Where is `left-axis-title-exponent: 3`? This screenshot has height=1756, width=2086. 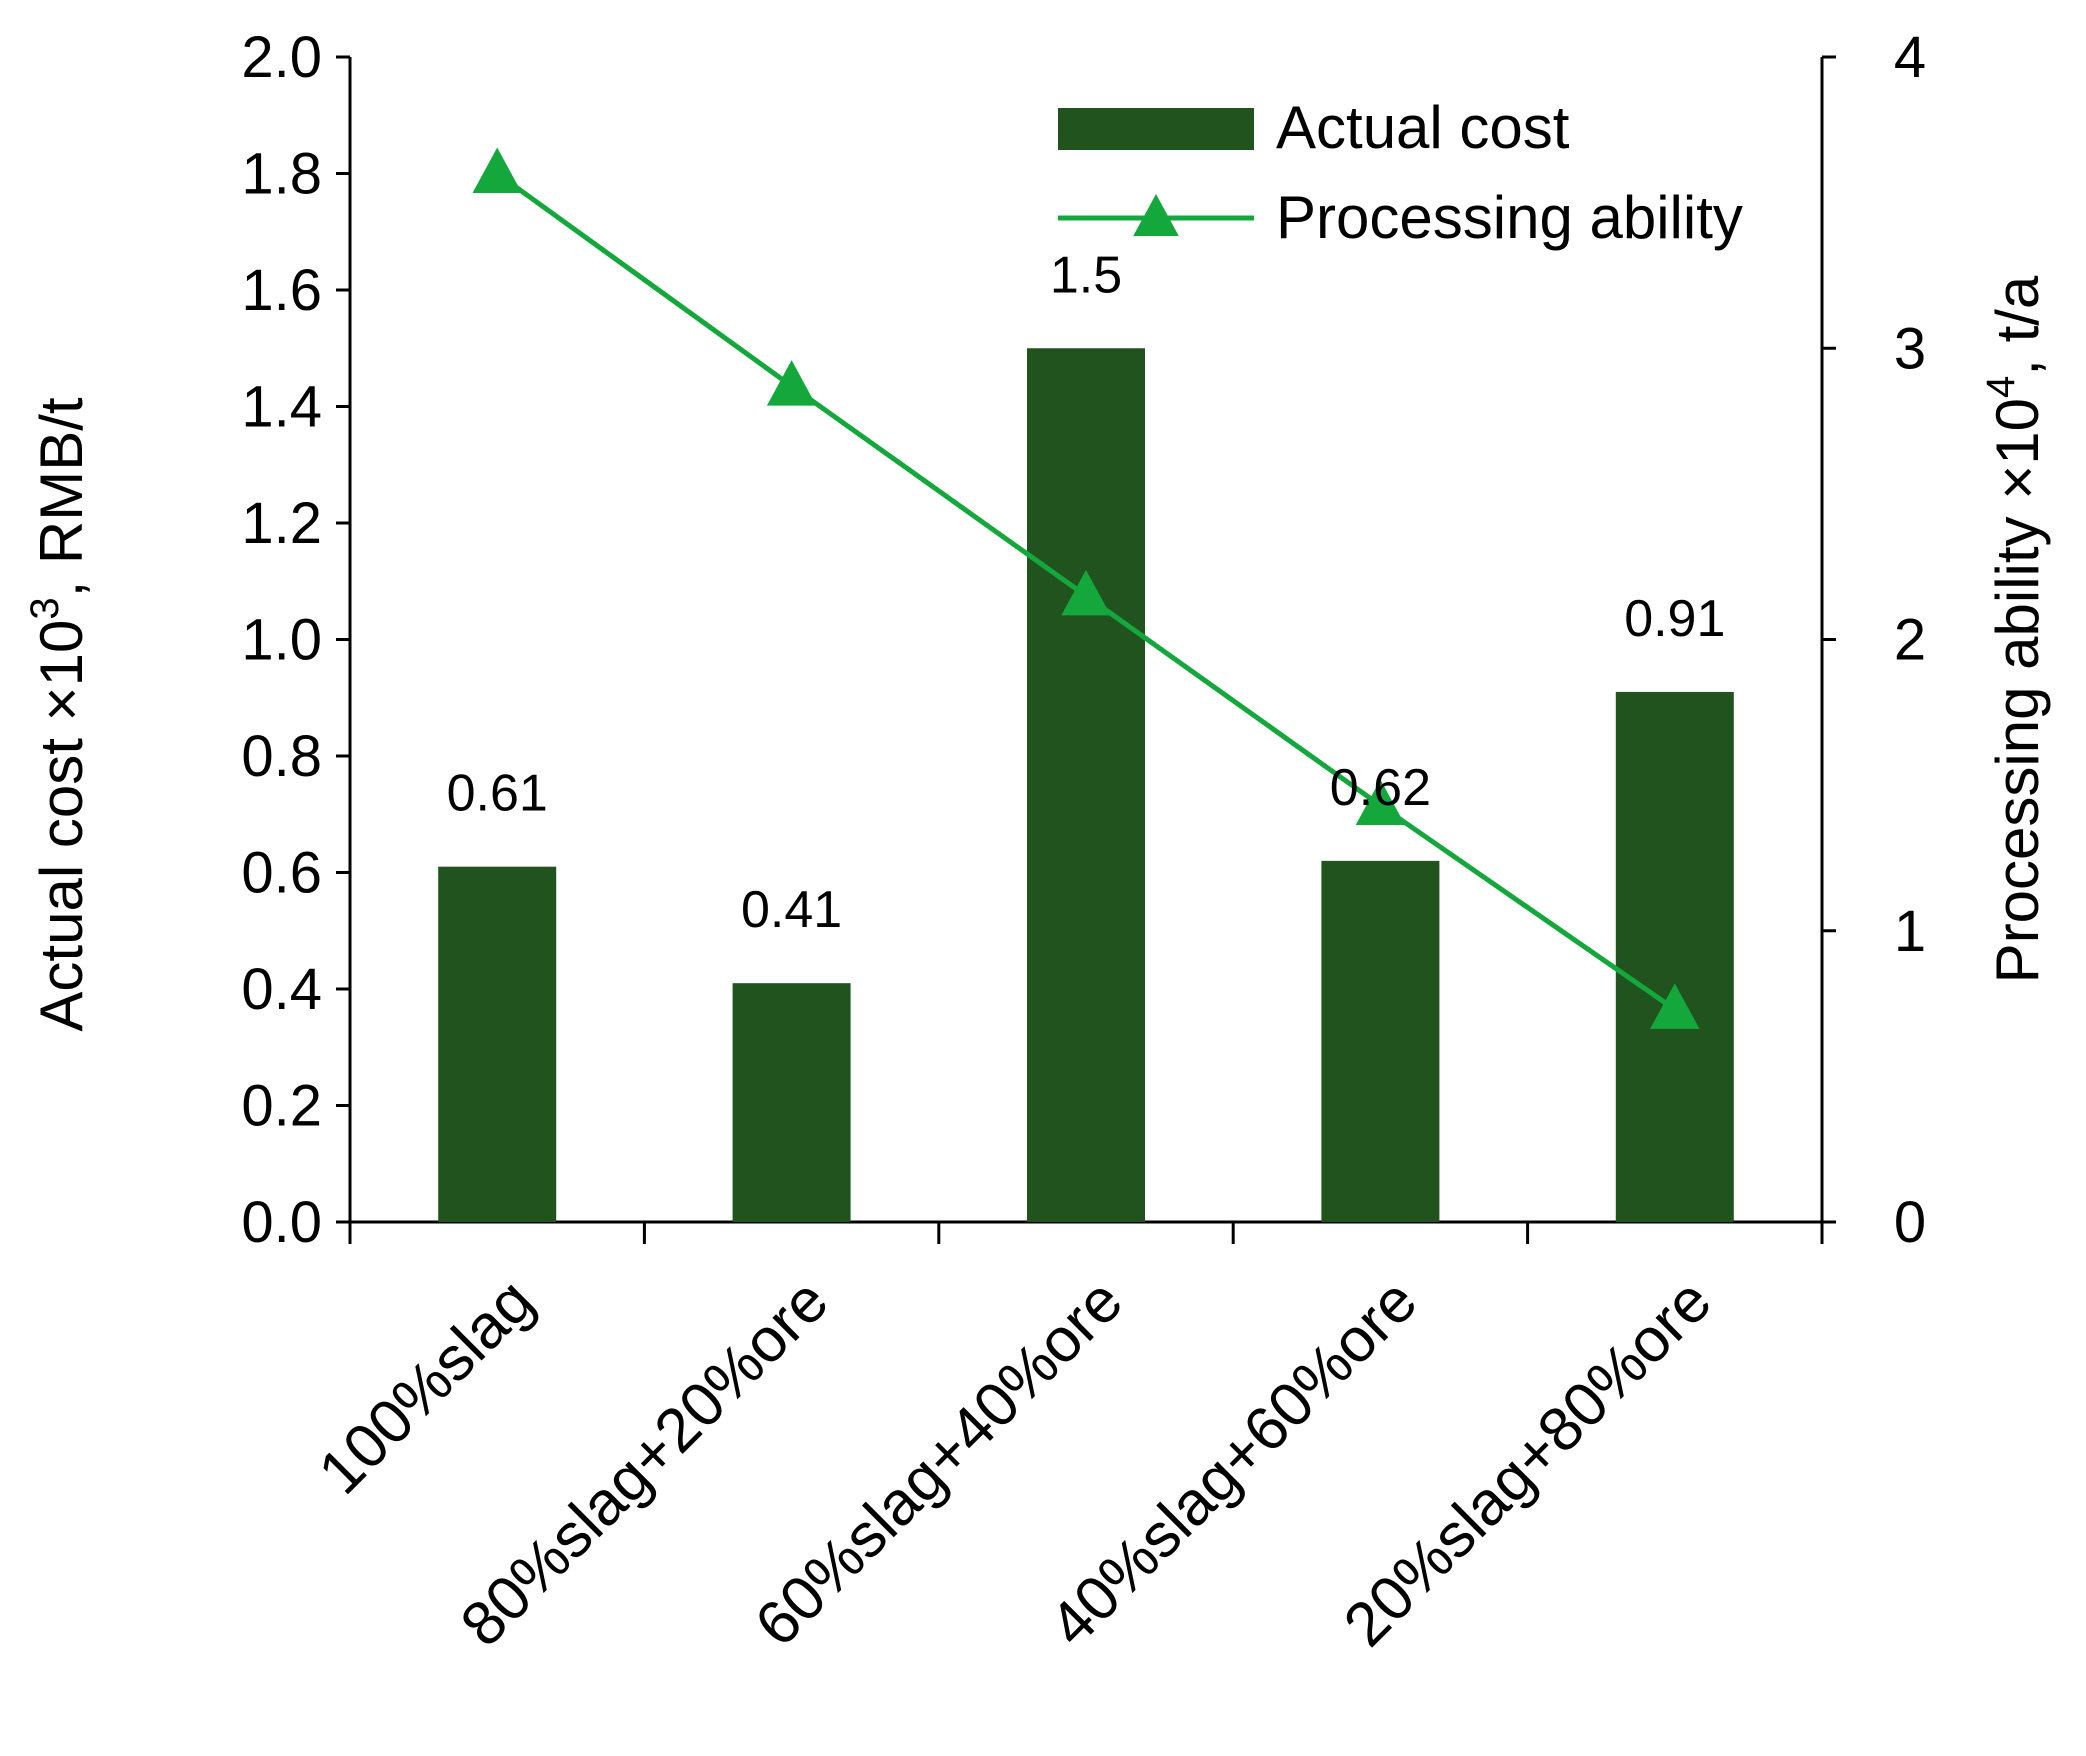
left-axis-title-exponent: 3 is located at coordinates (45, 608).